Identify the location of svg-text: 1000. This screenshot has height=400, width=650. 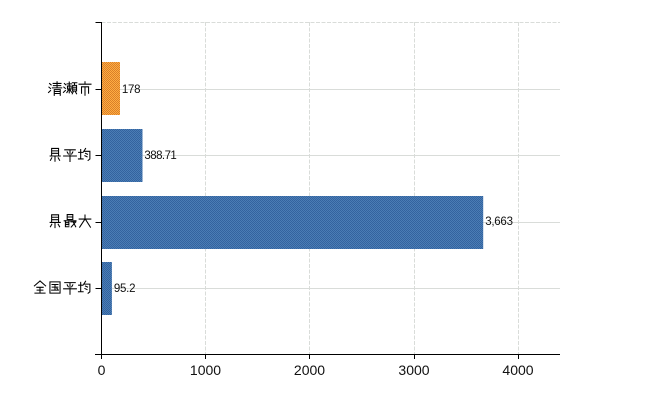
(205, 370).